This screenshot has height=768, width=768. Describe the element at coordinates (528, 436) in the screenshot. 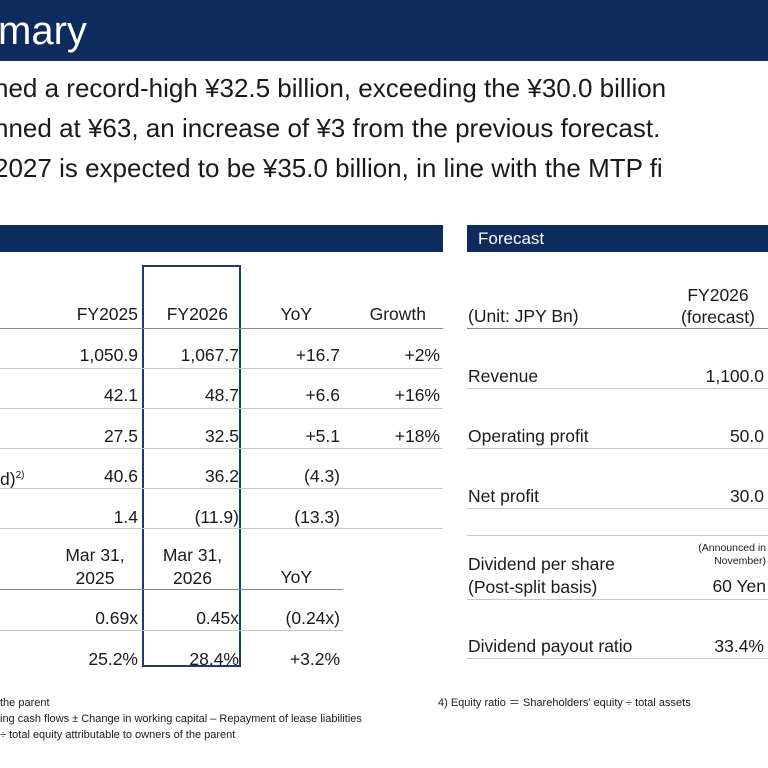

I see `forecast-row-label: Operating profit` at that location.